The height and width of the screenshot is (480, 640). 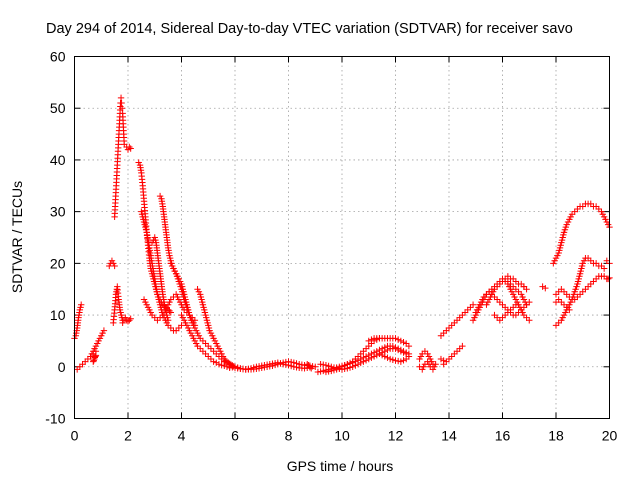 I want to click on x-axis-label: GPS time / hours, so click(x=340, y=466).